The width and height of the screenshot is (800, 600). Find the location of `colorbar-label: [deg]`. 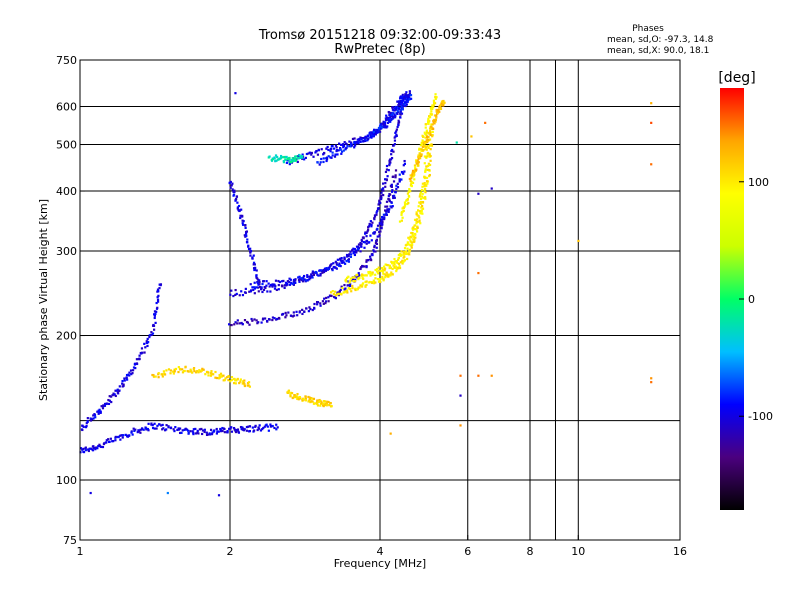

colorbar-label: [deg] is located at coordinates (736, 78).